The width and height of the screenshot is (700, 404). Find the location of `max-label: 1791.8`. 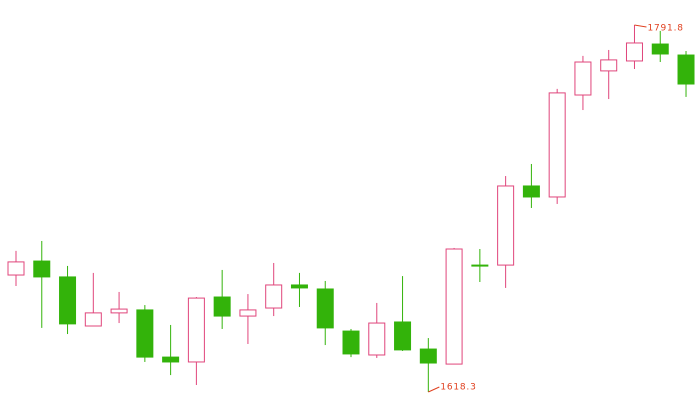

max-label: 1791.8 is located at coordinates (665, 29).